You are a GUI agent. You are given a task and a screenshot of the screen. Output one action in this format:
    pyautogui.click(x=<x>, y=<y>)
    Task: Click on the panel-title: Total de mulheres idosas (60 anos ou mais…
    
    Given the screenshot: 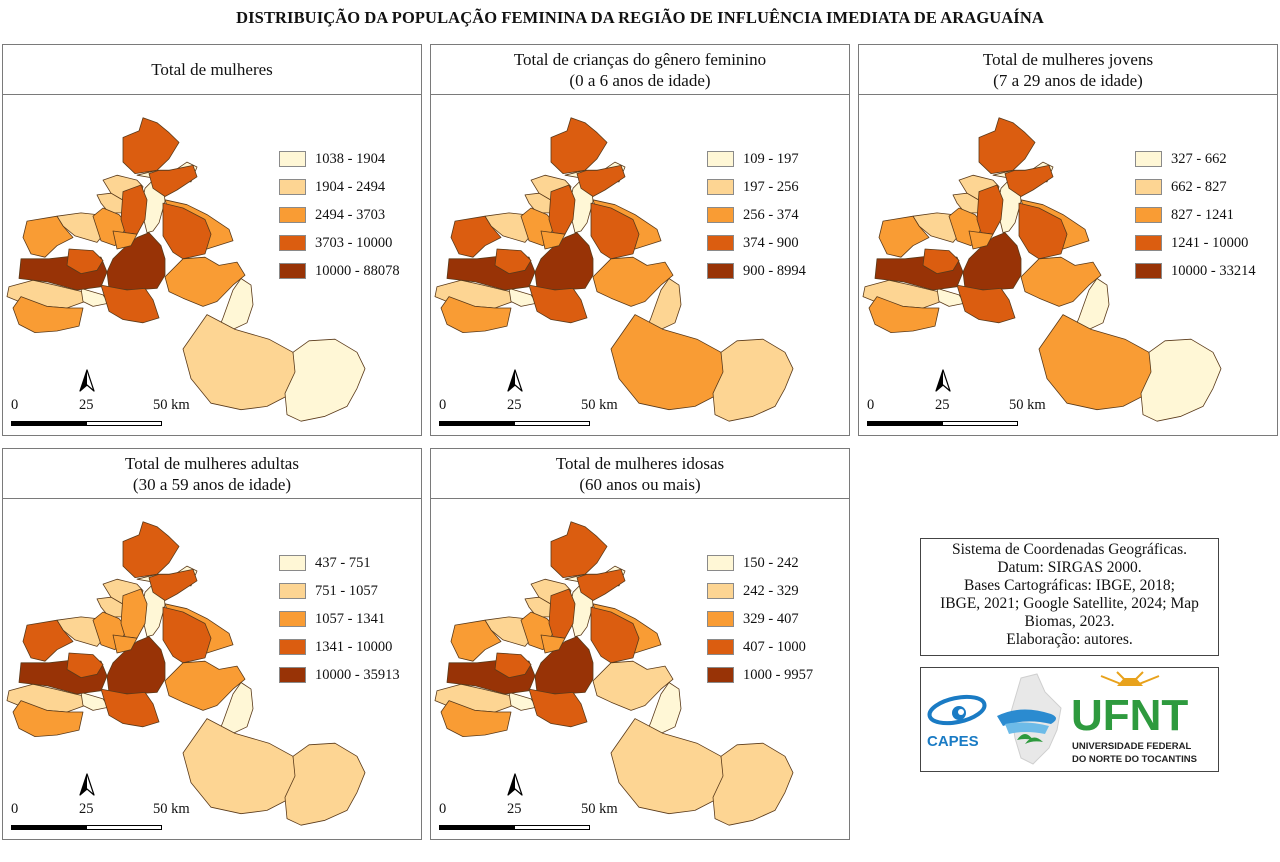 What is the action you would take?
    pyautogui.click(x=640, y=474)
    